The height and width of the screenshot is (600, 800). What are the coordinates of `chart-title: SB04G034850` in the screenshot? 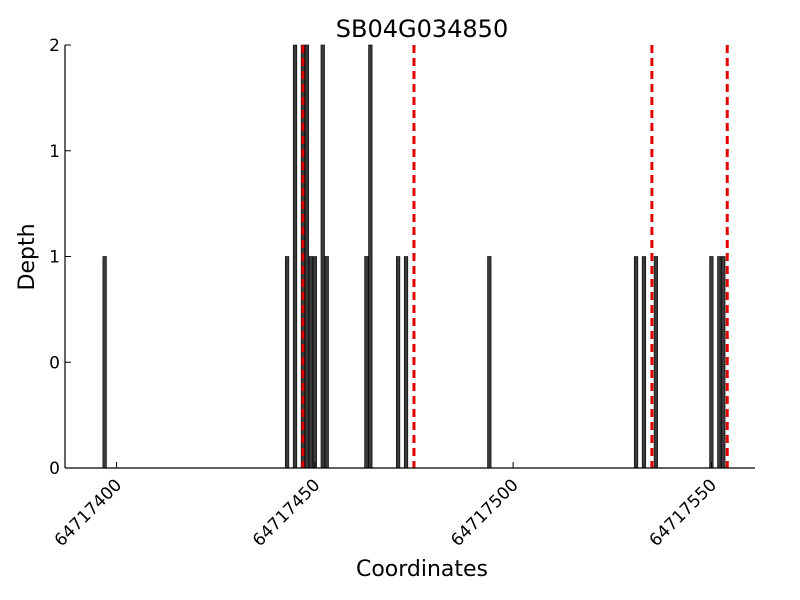 It's located at (422, 29).